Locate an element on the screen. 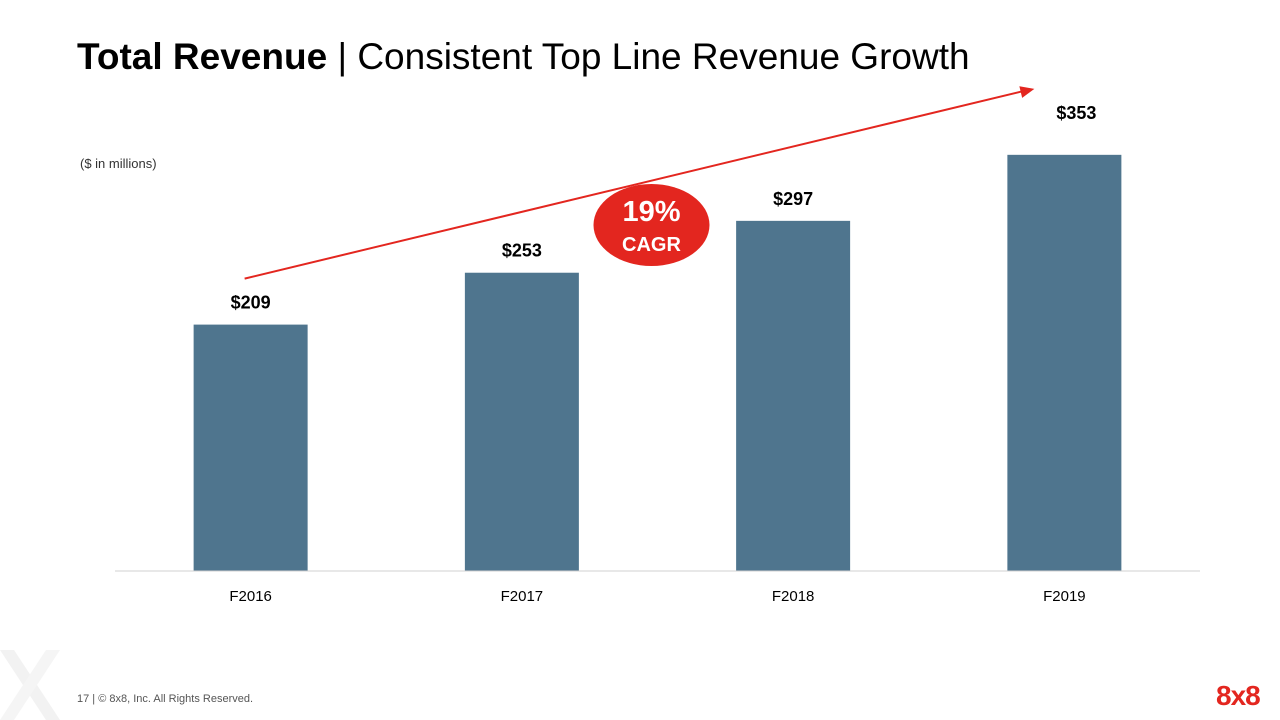 The height and width of the screenshot is (720, 1280). arrow-head-icon is located at coordinates (1027, 92).